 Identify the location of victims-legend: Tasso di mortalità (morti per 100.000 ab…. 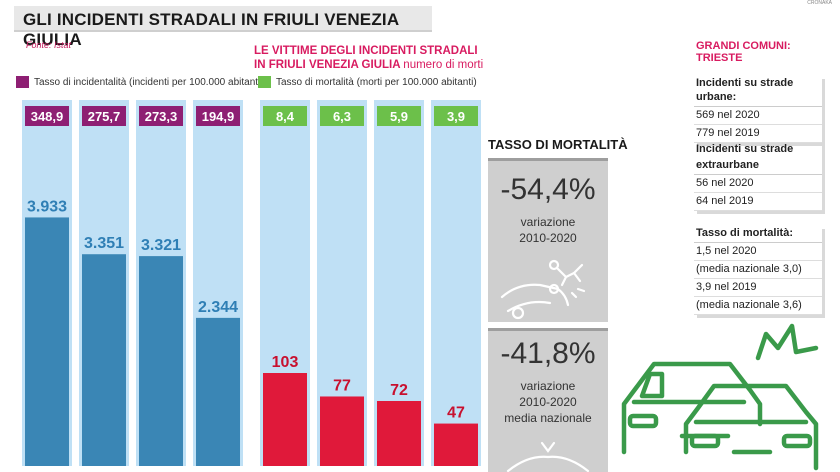
(367, 82).